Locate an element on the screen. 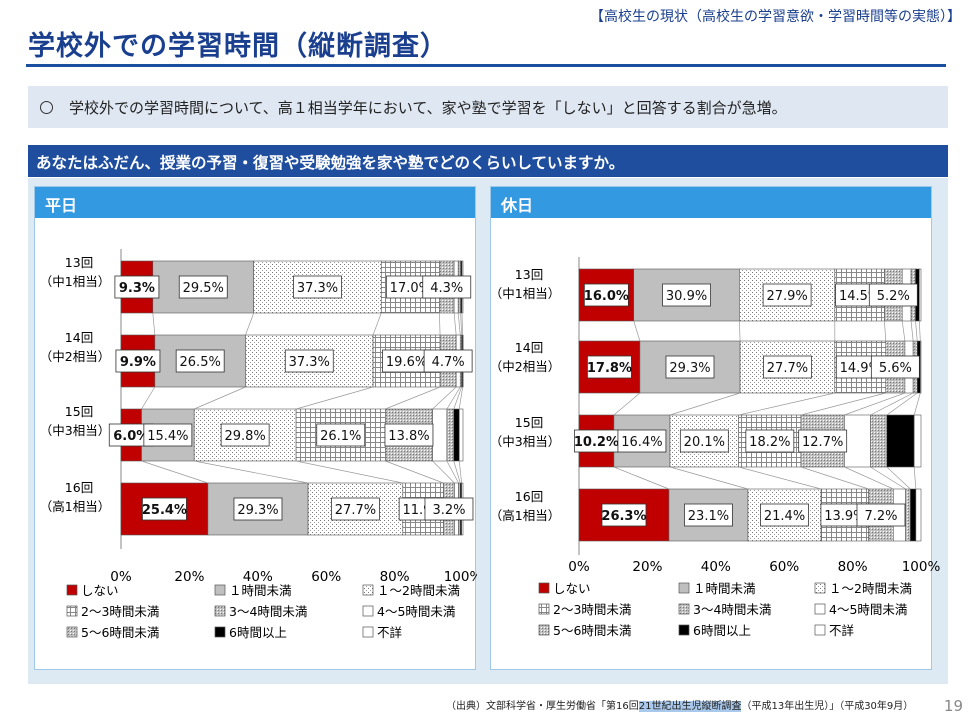 The height and width of the screenshot is (716, 975). svg-text: １時間未満 is located at coordinates (724, 588).